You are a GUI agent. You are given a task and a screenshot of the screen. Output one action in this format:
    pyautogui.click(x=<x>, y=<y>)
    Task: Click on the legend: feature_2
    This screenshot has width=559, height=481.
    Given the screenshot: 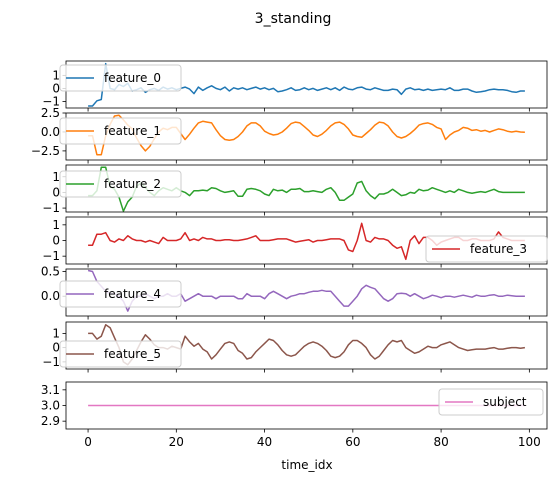 What is the action you would take?
    pyautogui.click(x=120, y=184)
    